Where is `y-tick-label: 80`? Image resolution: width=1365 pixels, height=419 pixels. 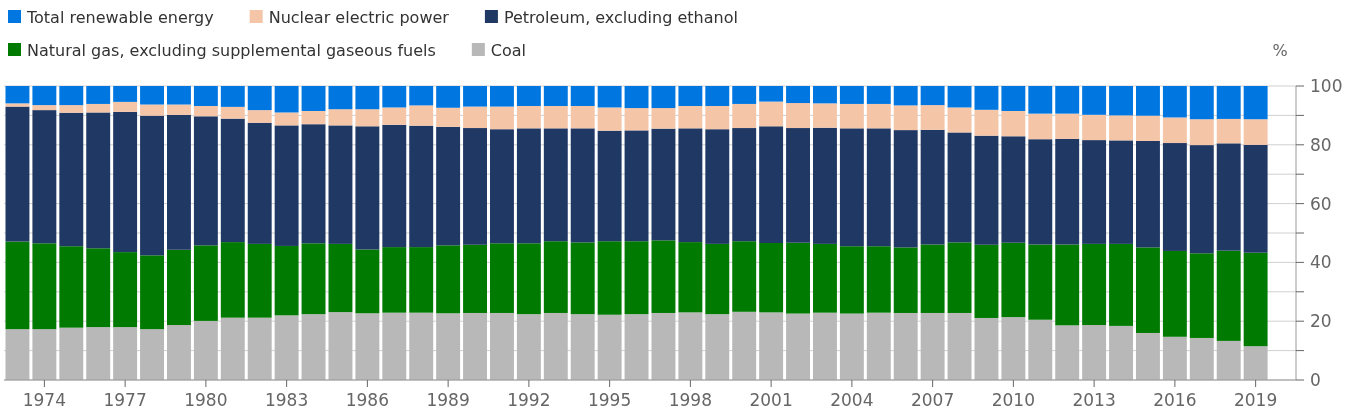
y-tick-label: 80 is located at coordinates (1321, 144).